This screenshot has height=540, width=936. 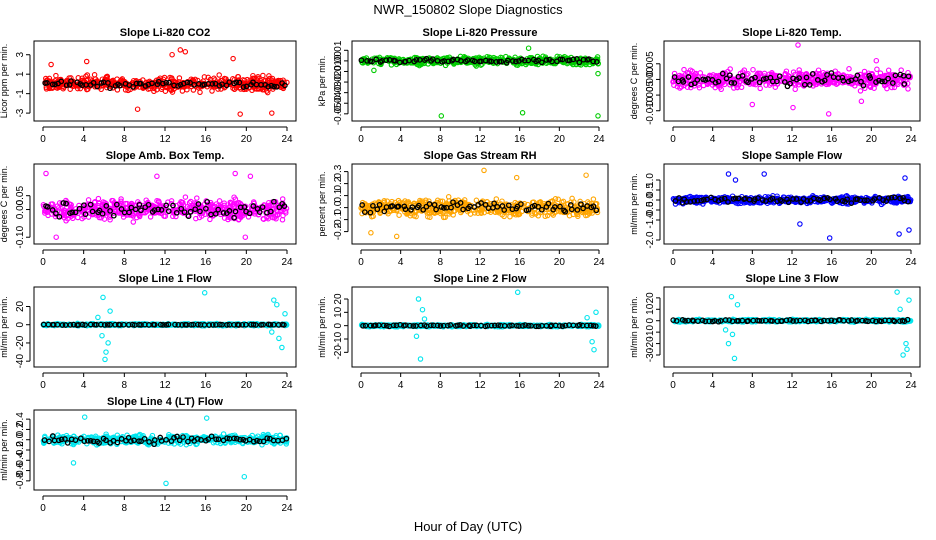 What do you see at coordinates (650, 94) in the screenshot?
I see `y-tick-label: -0.005` at bounding box center [650, 94].